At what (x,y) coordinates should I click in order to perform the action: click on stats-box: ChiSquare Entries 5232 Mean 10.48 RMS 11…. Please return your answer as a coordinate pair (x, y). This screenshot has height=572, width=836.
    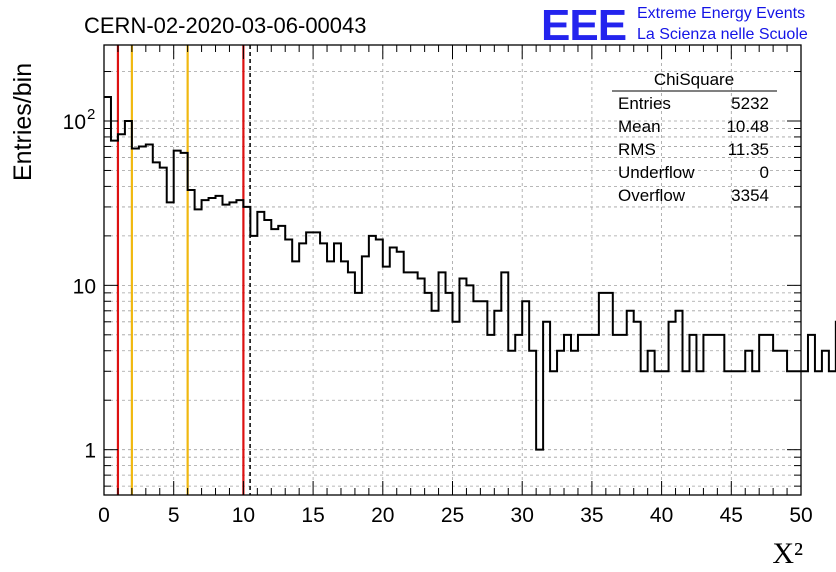
    Looking at the image, I should click on (694, 137).